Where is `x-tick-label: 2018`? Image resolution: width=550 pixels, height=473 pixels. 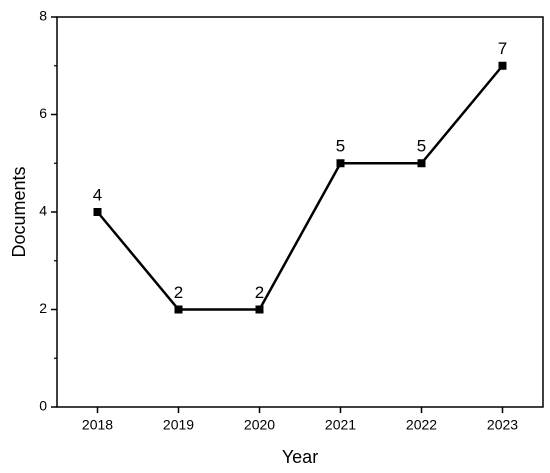
x-tick-label: 2018 is located at coordinates (97, 425).